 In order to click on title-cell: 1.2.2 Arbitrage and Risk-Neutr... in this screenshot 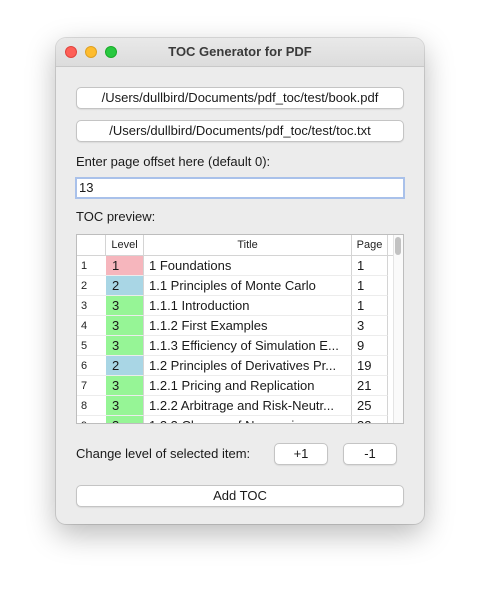, I will do `click(248, 406)`.